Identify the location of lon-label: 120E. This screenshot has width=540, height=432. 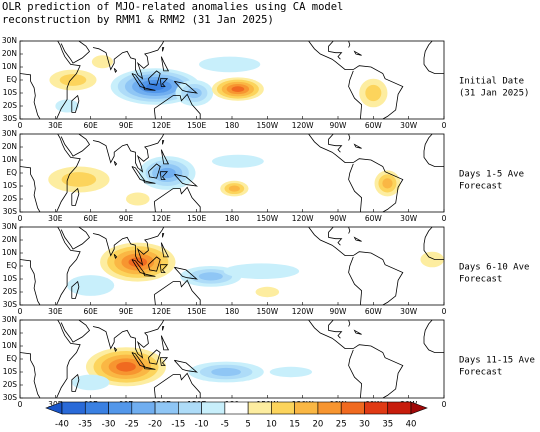
(161, 218).